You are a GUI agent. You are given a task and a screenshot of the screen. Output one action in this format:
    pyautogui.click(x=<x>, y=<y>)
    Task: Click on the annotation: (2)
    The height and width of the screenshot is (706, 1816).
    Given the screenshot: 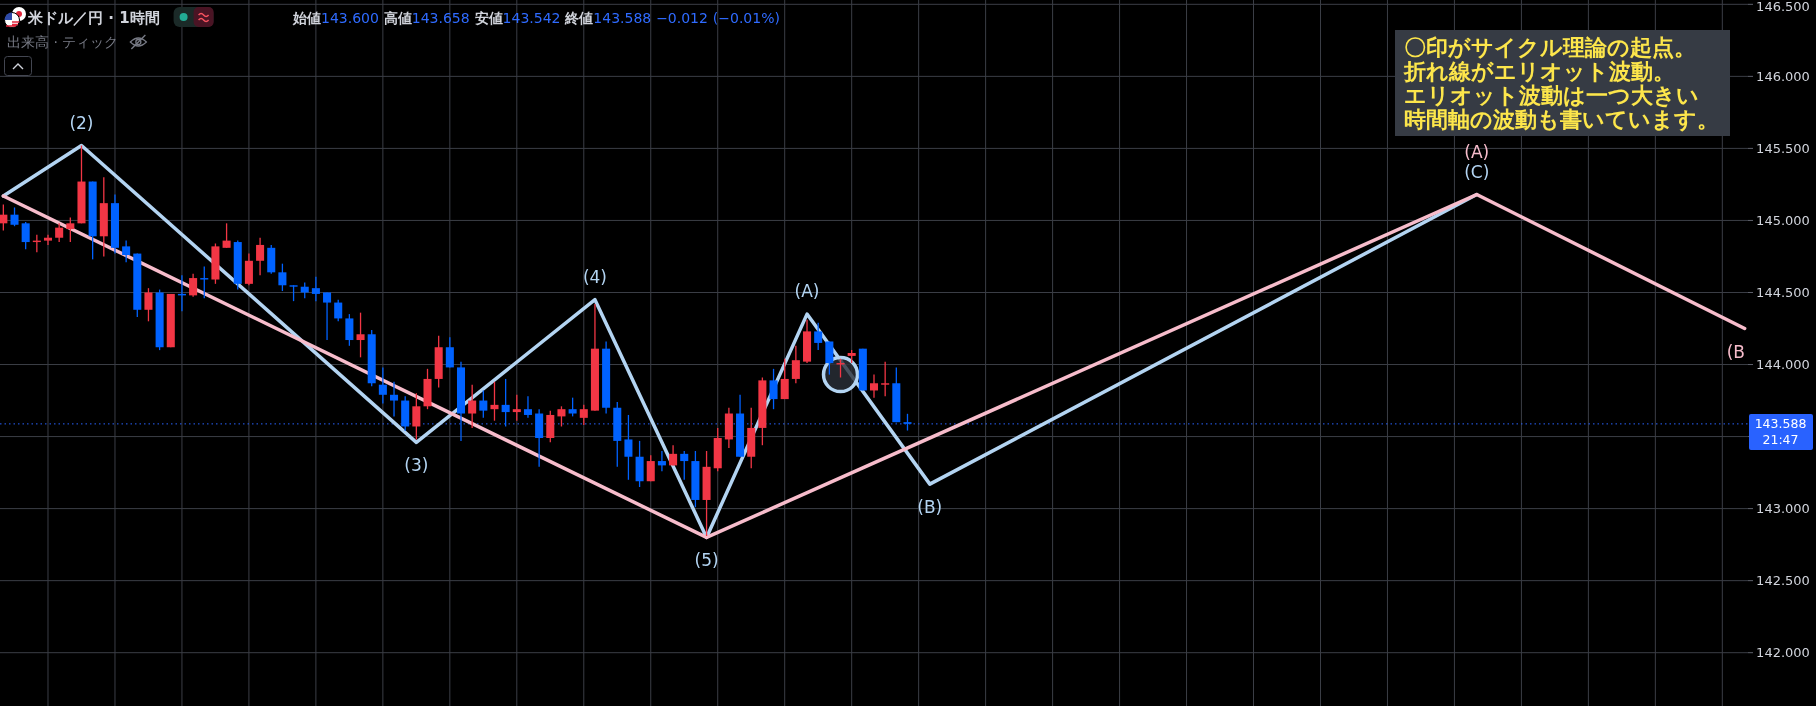 What is the action you would take?
    pyautogui.click(x=81, y=122)
    